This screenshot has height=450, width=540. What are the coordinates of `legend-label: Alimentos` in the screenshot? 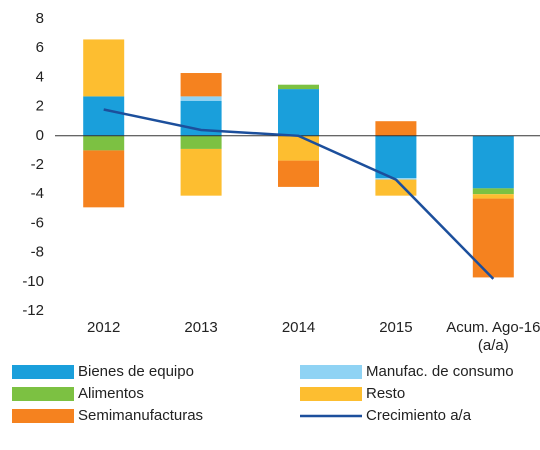 It's located at (111, 393).